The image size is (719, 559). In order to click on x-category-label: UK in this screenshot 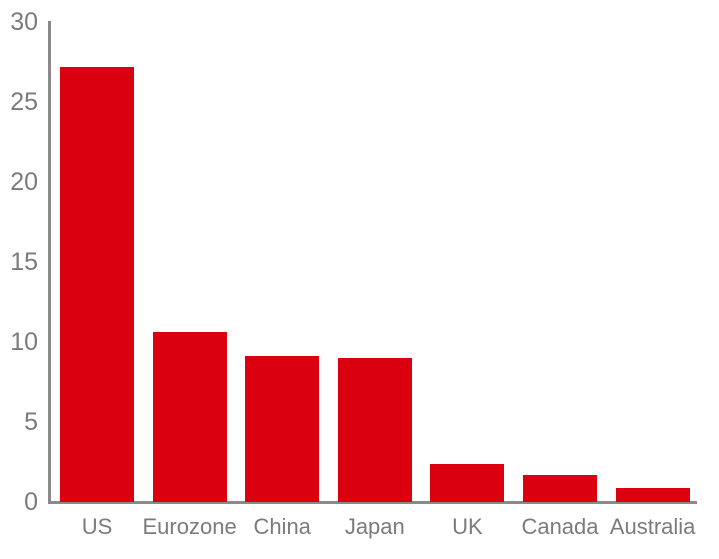, I will do `click(467, 526)`.